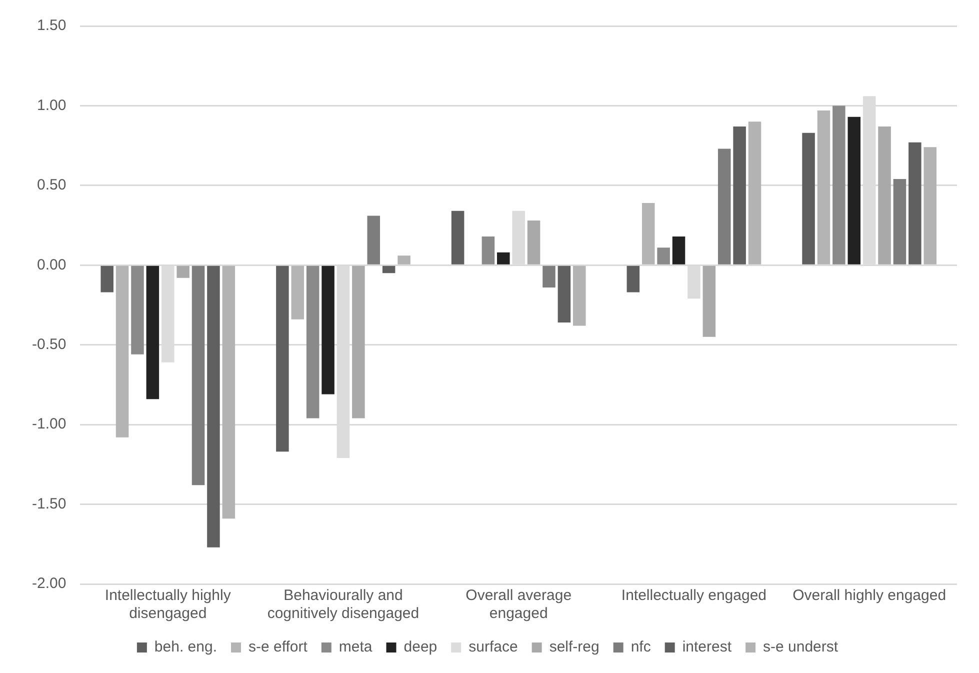 The height and width of the screenshot is (673, 979). I want to click on y-tick-label: 1.00, so click(51, 105).